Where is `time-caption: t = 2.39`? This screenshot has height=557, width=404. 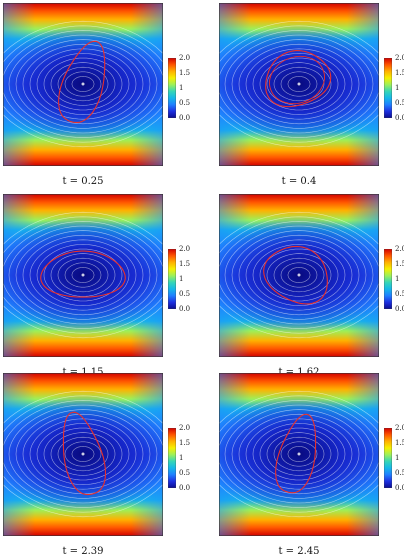
time-caption: t = 2.39 is located at coordinates (83, 551).